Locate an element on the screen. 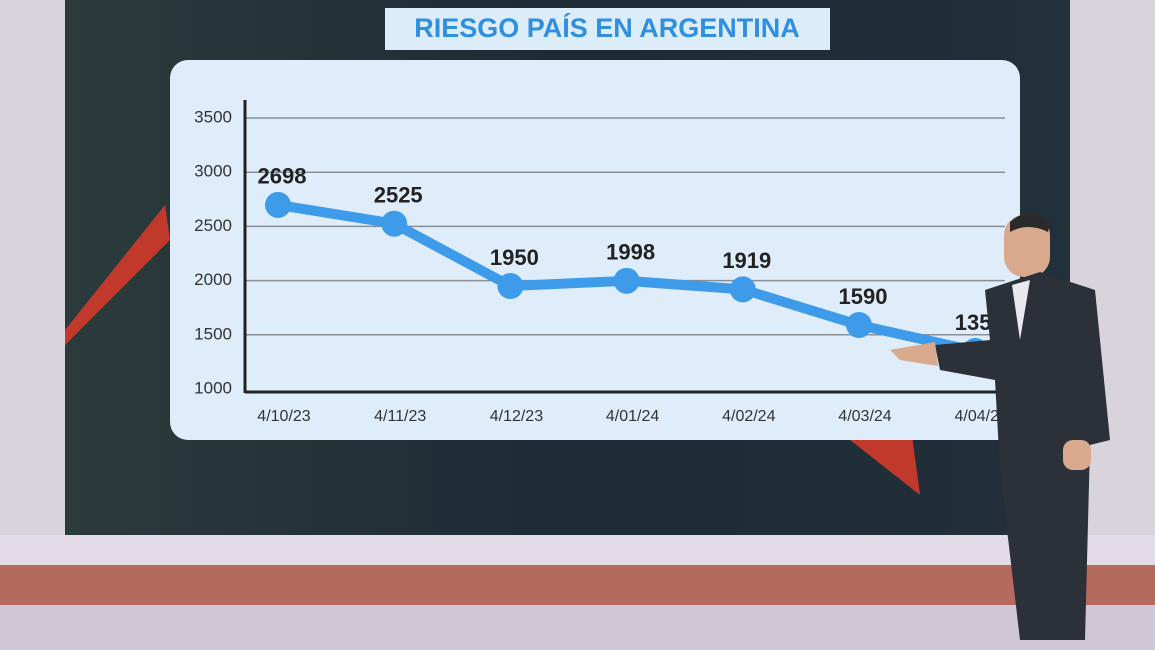  x-tick-label: 4/01/24 is located at coordinates (632, 416).